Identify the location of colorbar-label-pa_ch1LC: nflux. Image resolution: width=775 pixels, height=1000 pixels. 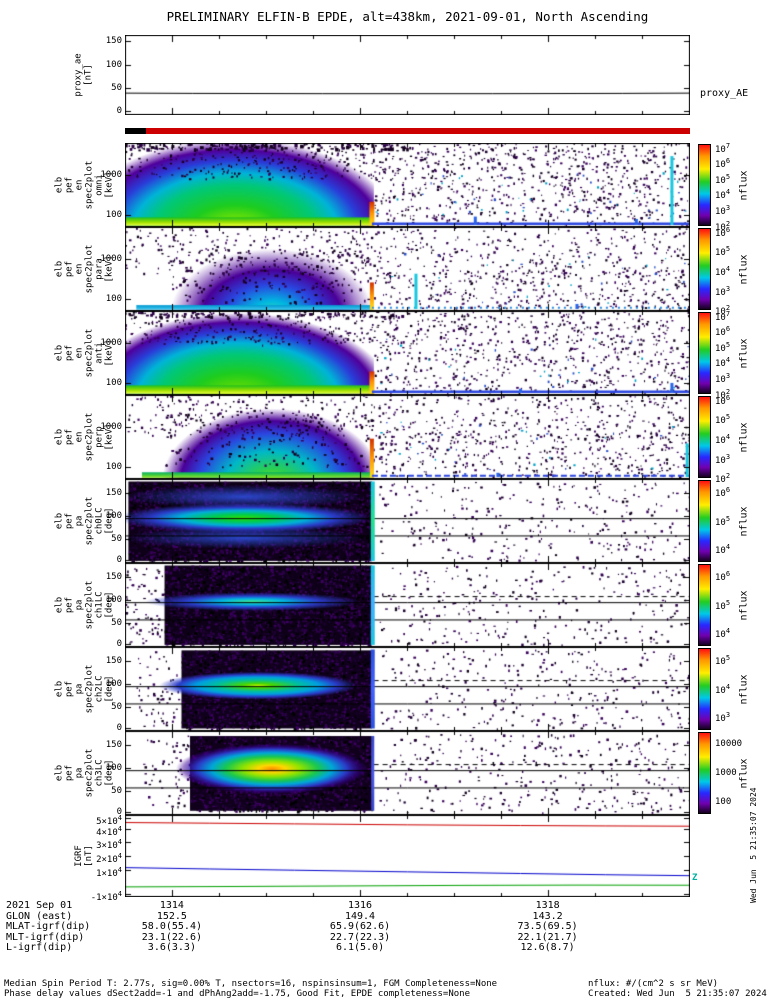
(744, 605).